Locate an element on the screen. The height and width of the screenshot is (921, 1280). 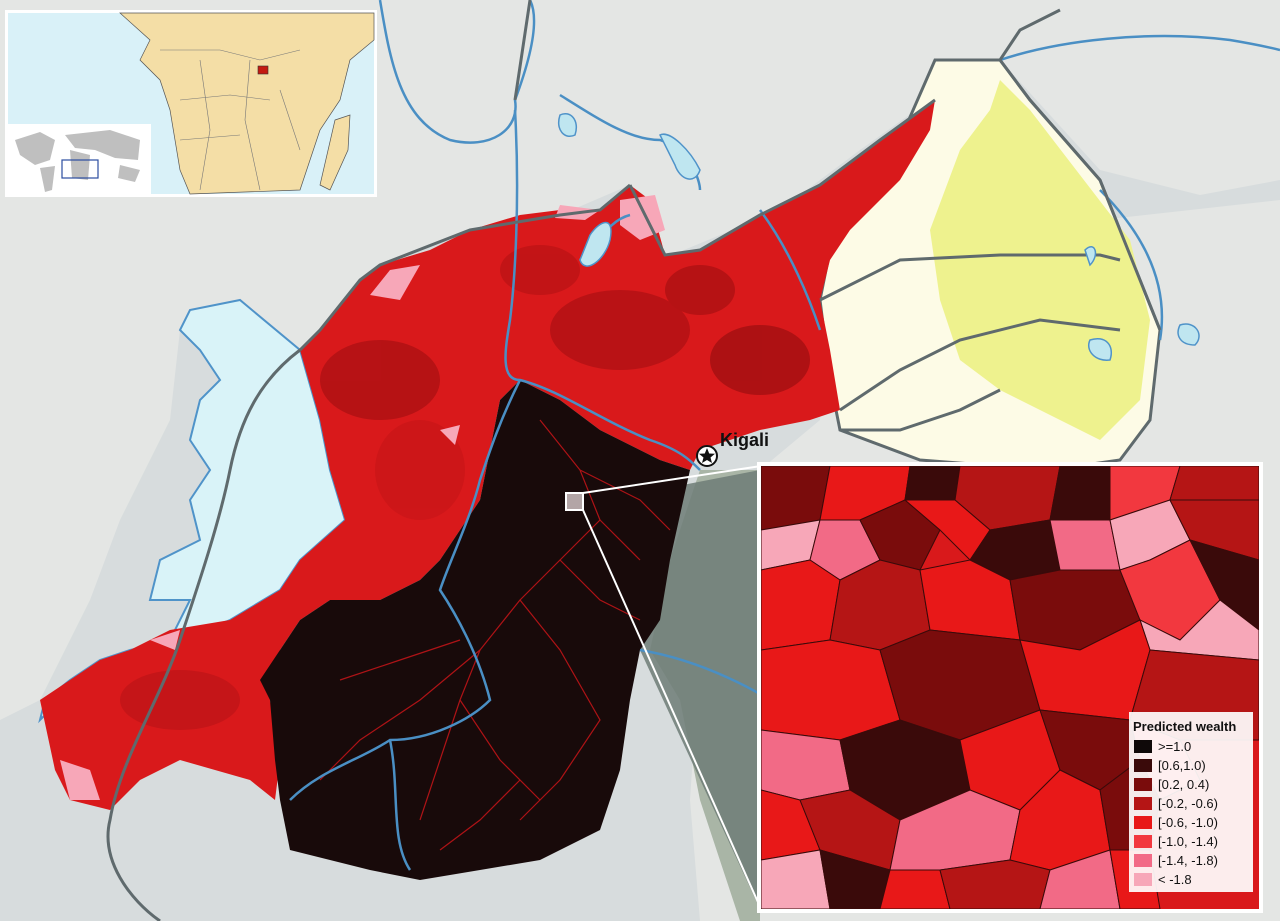
inset-locator-map is located at coordinates (191, 103).